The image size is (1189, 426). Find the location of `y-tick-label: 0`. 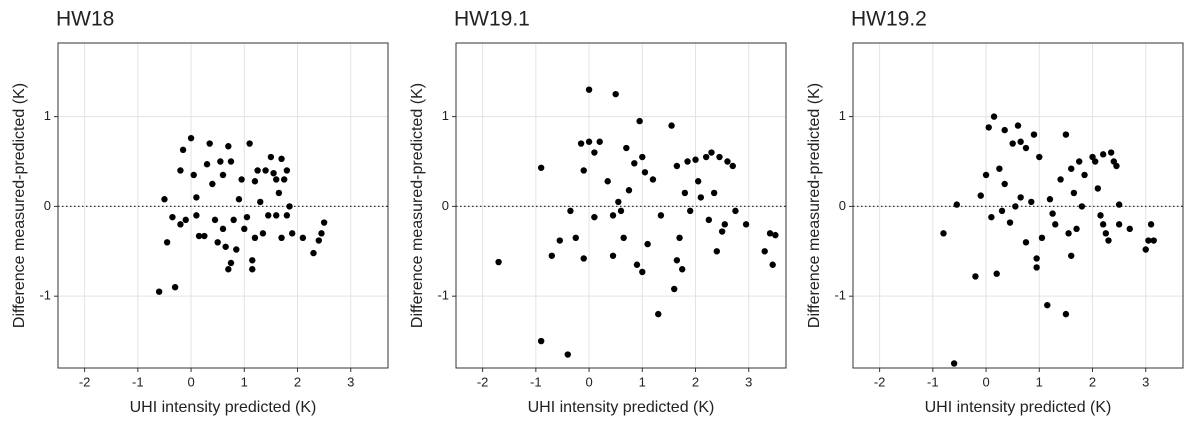

y-tick-label: 0 is located at coordinates (445, 205).